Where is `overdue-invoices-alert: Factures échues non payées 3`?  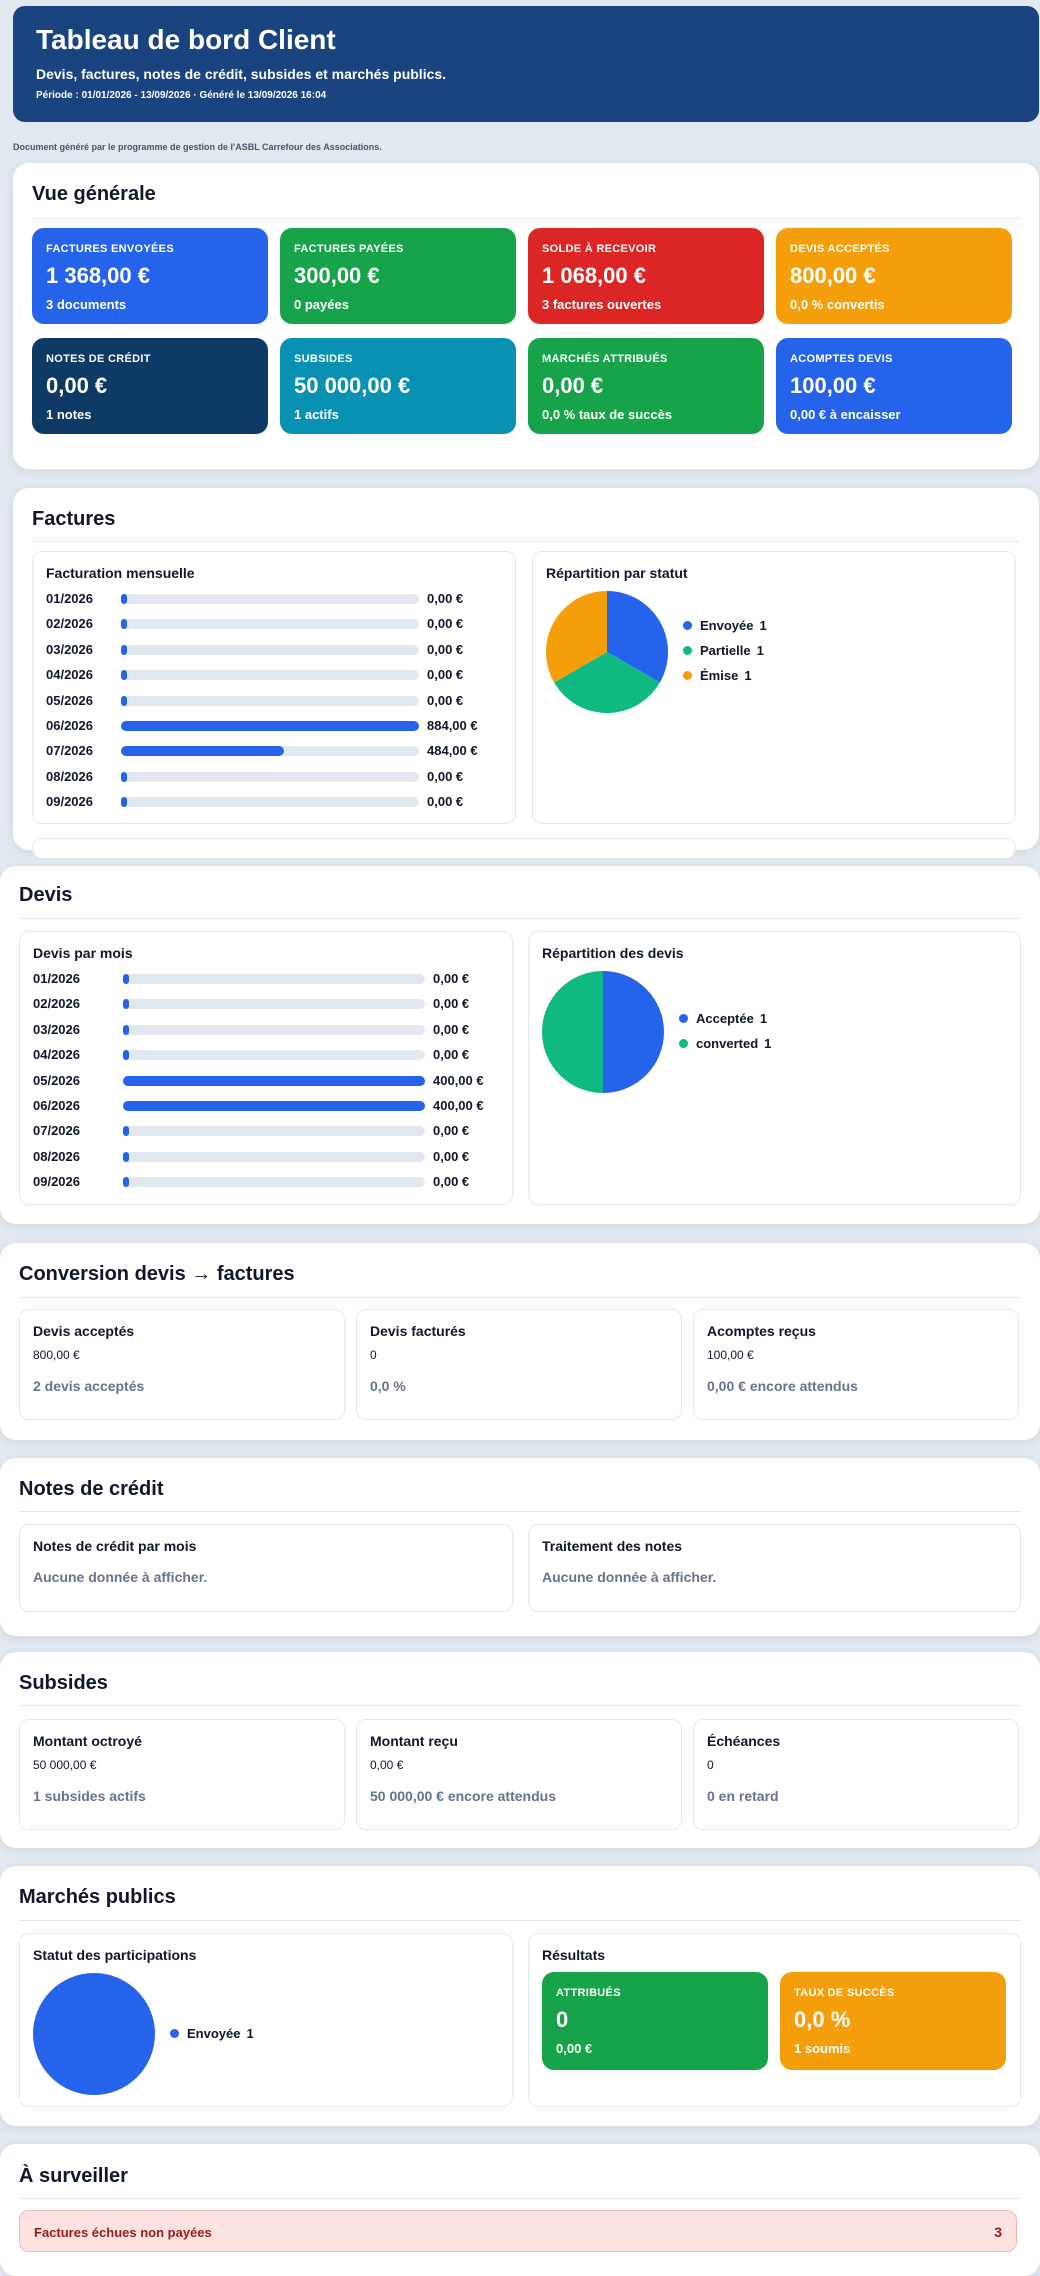
overdue-invoices-alert: Factures échues non payées 3 is located at coordinates (518, 2231).